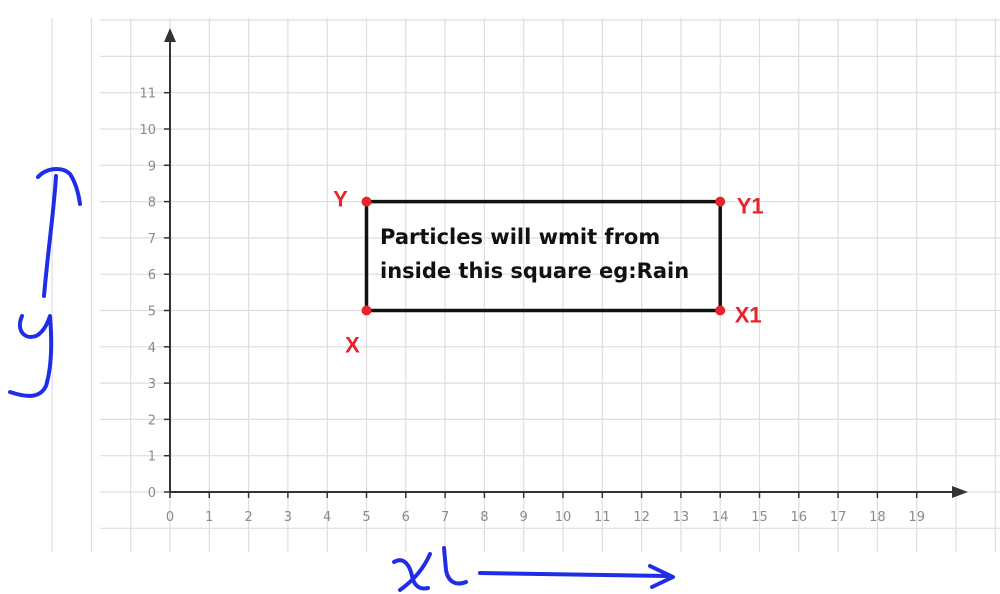 Image resolution: width=1000 pixels, height=594 pixels. I want to click on y-tick-label: 2, so click(152, 420).